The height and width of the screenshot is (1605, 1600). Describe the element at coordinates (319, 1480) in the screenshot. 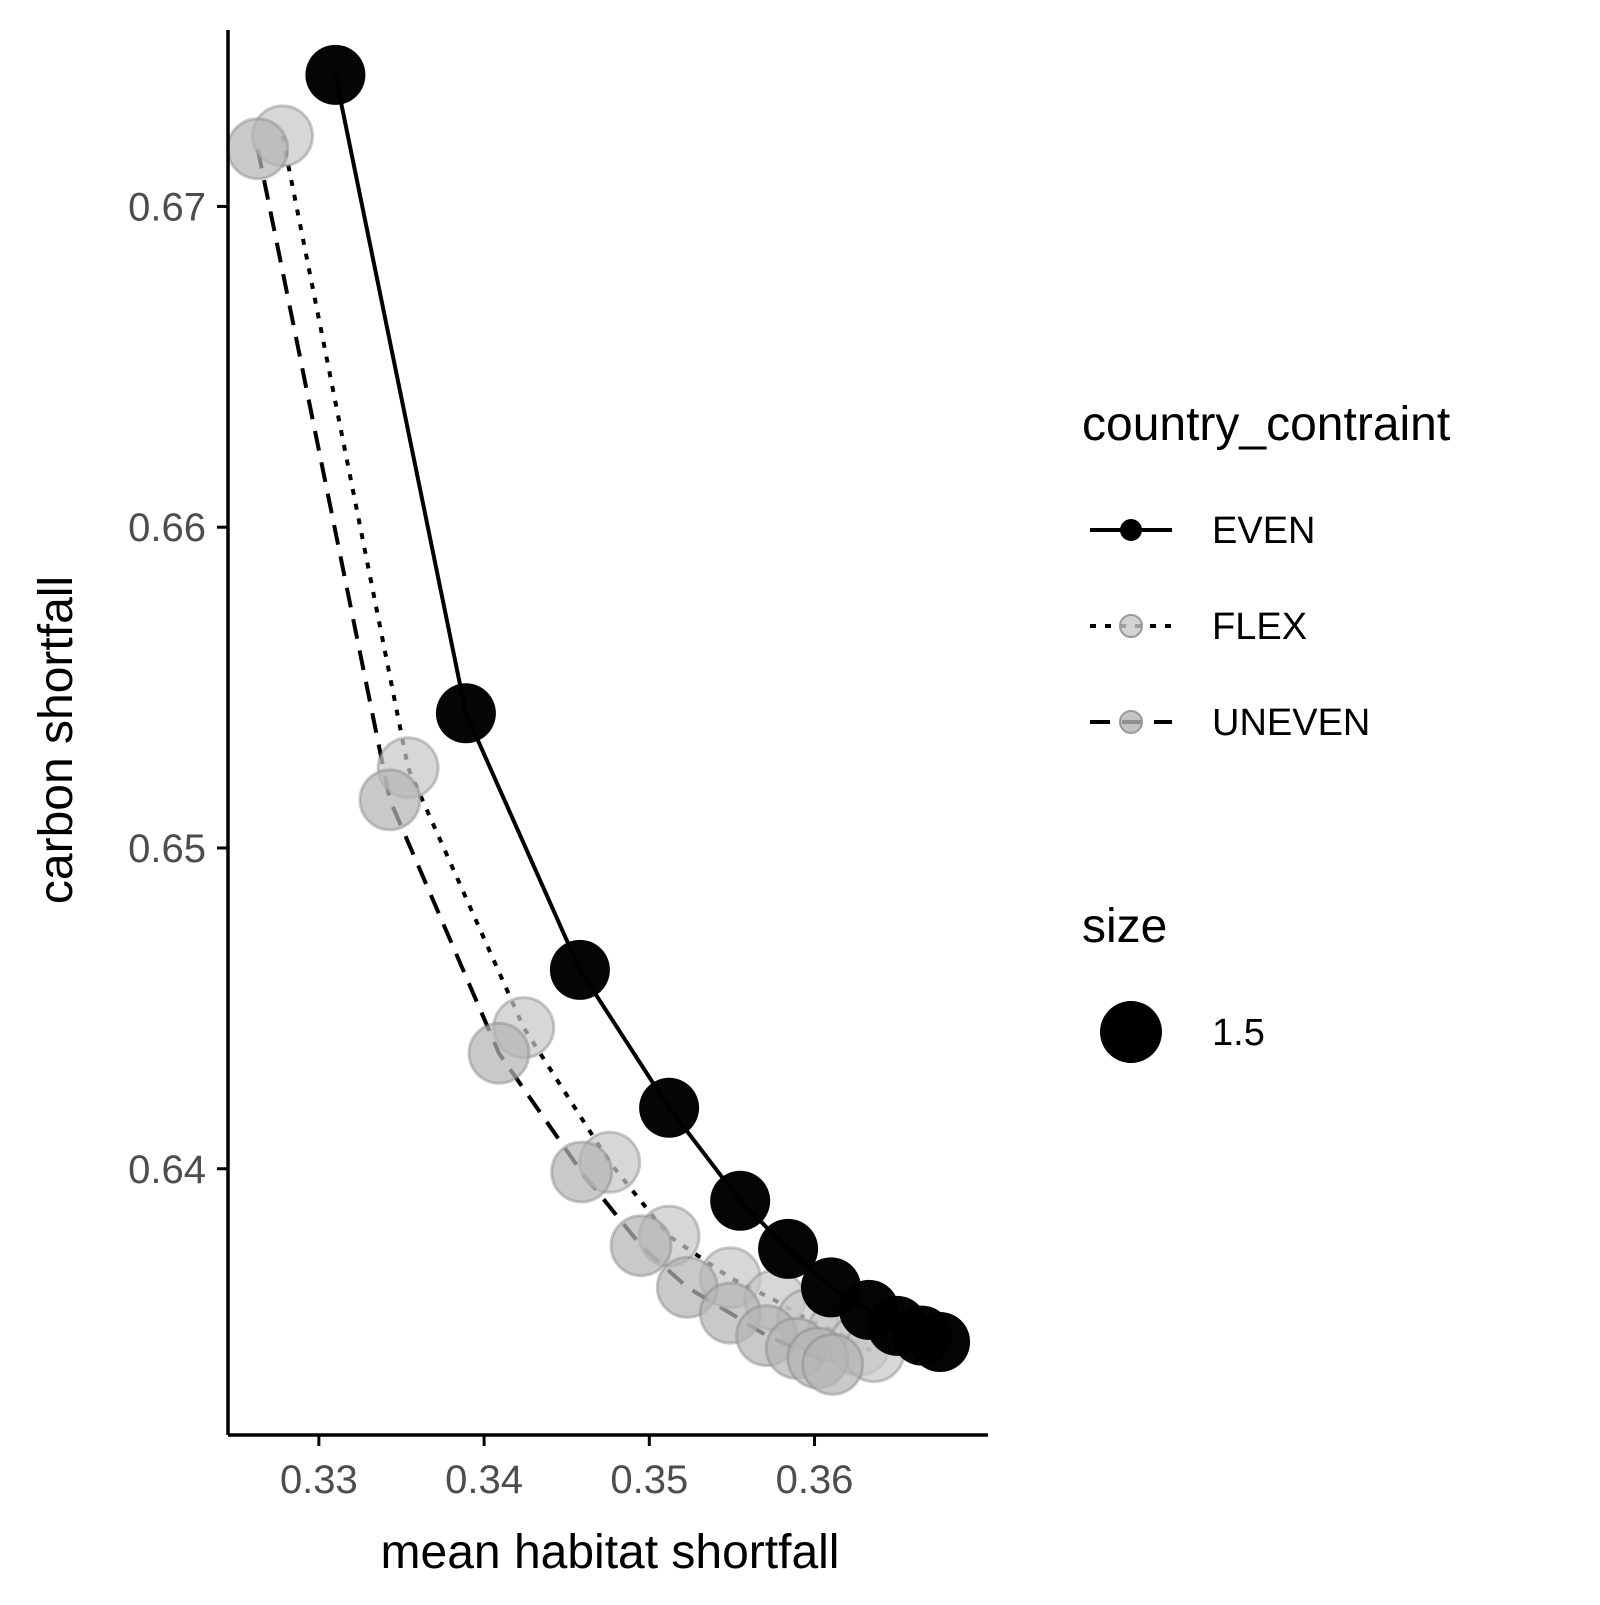

I see `x-tick-label-0.33: 0.33` at that location.